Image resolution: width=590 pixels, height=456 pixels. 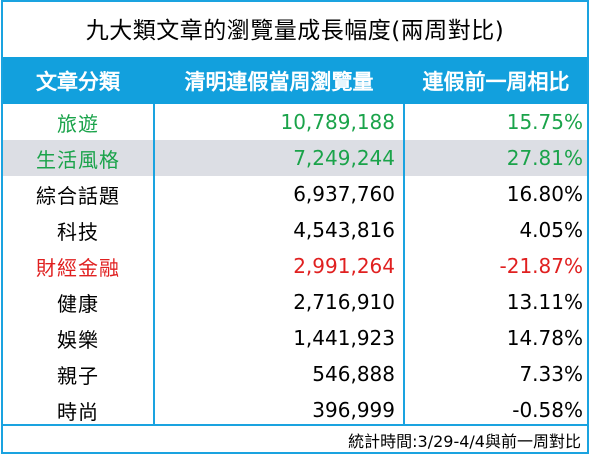 I want to click on cell-change: 14.78%, so click(x=544, y=338).